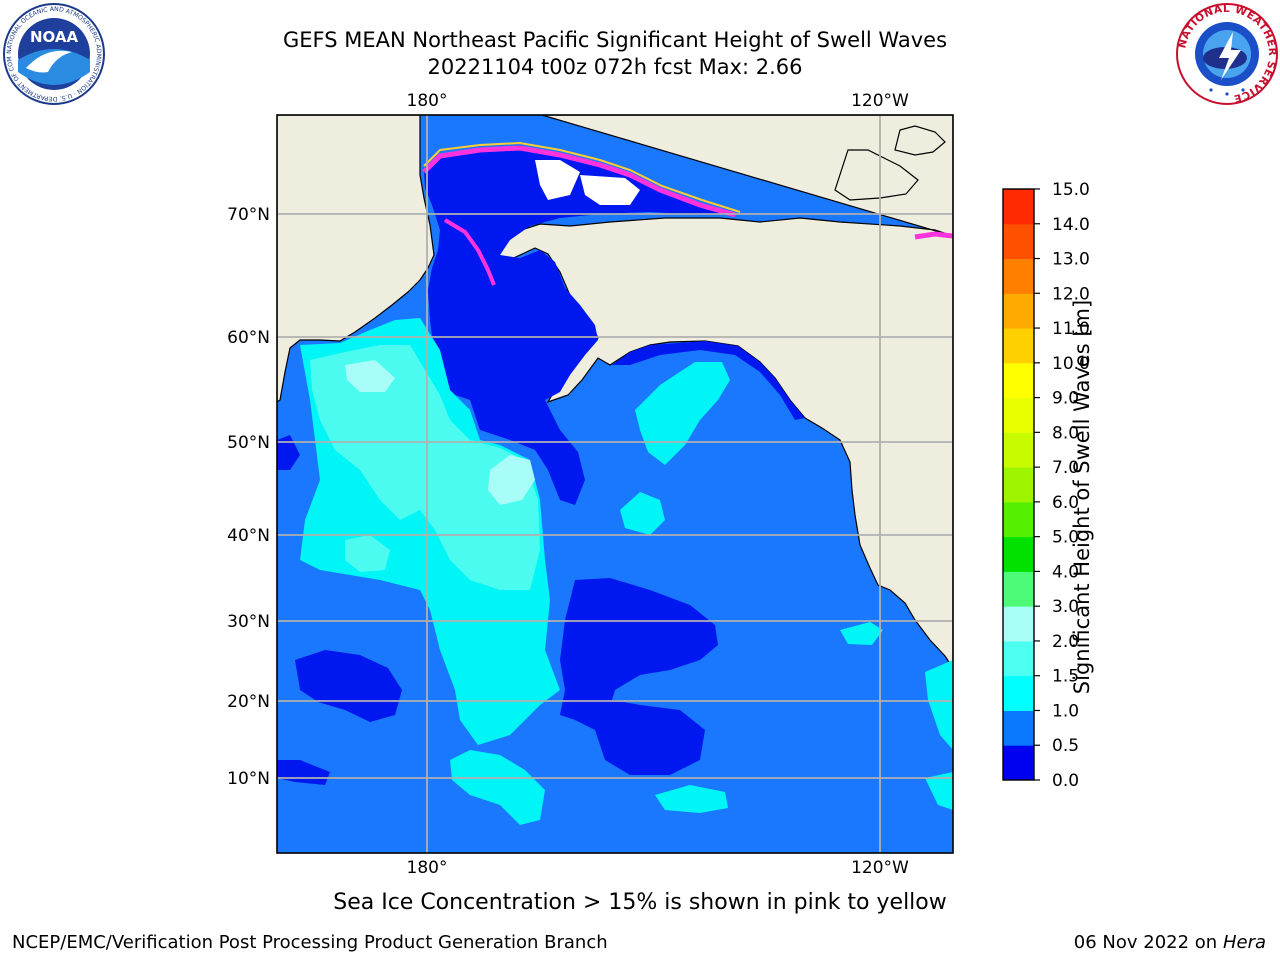  Describe the element at coordinates (370, 376) in the screenshot. I see `swell-2p0-3p0-small` at that location.